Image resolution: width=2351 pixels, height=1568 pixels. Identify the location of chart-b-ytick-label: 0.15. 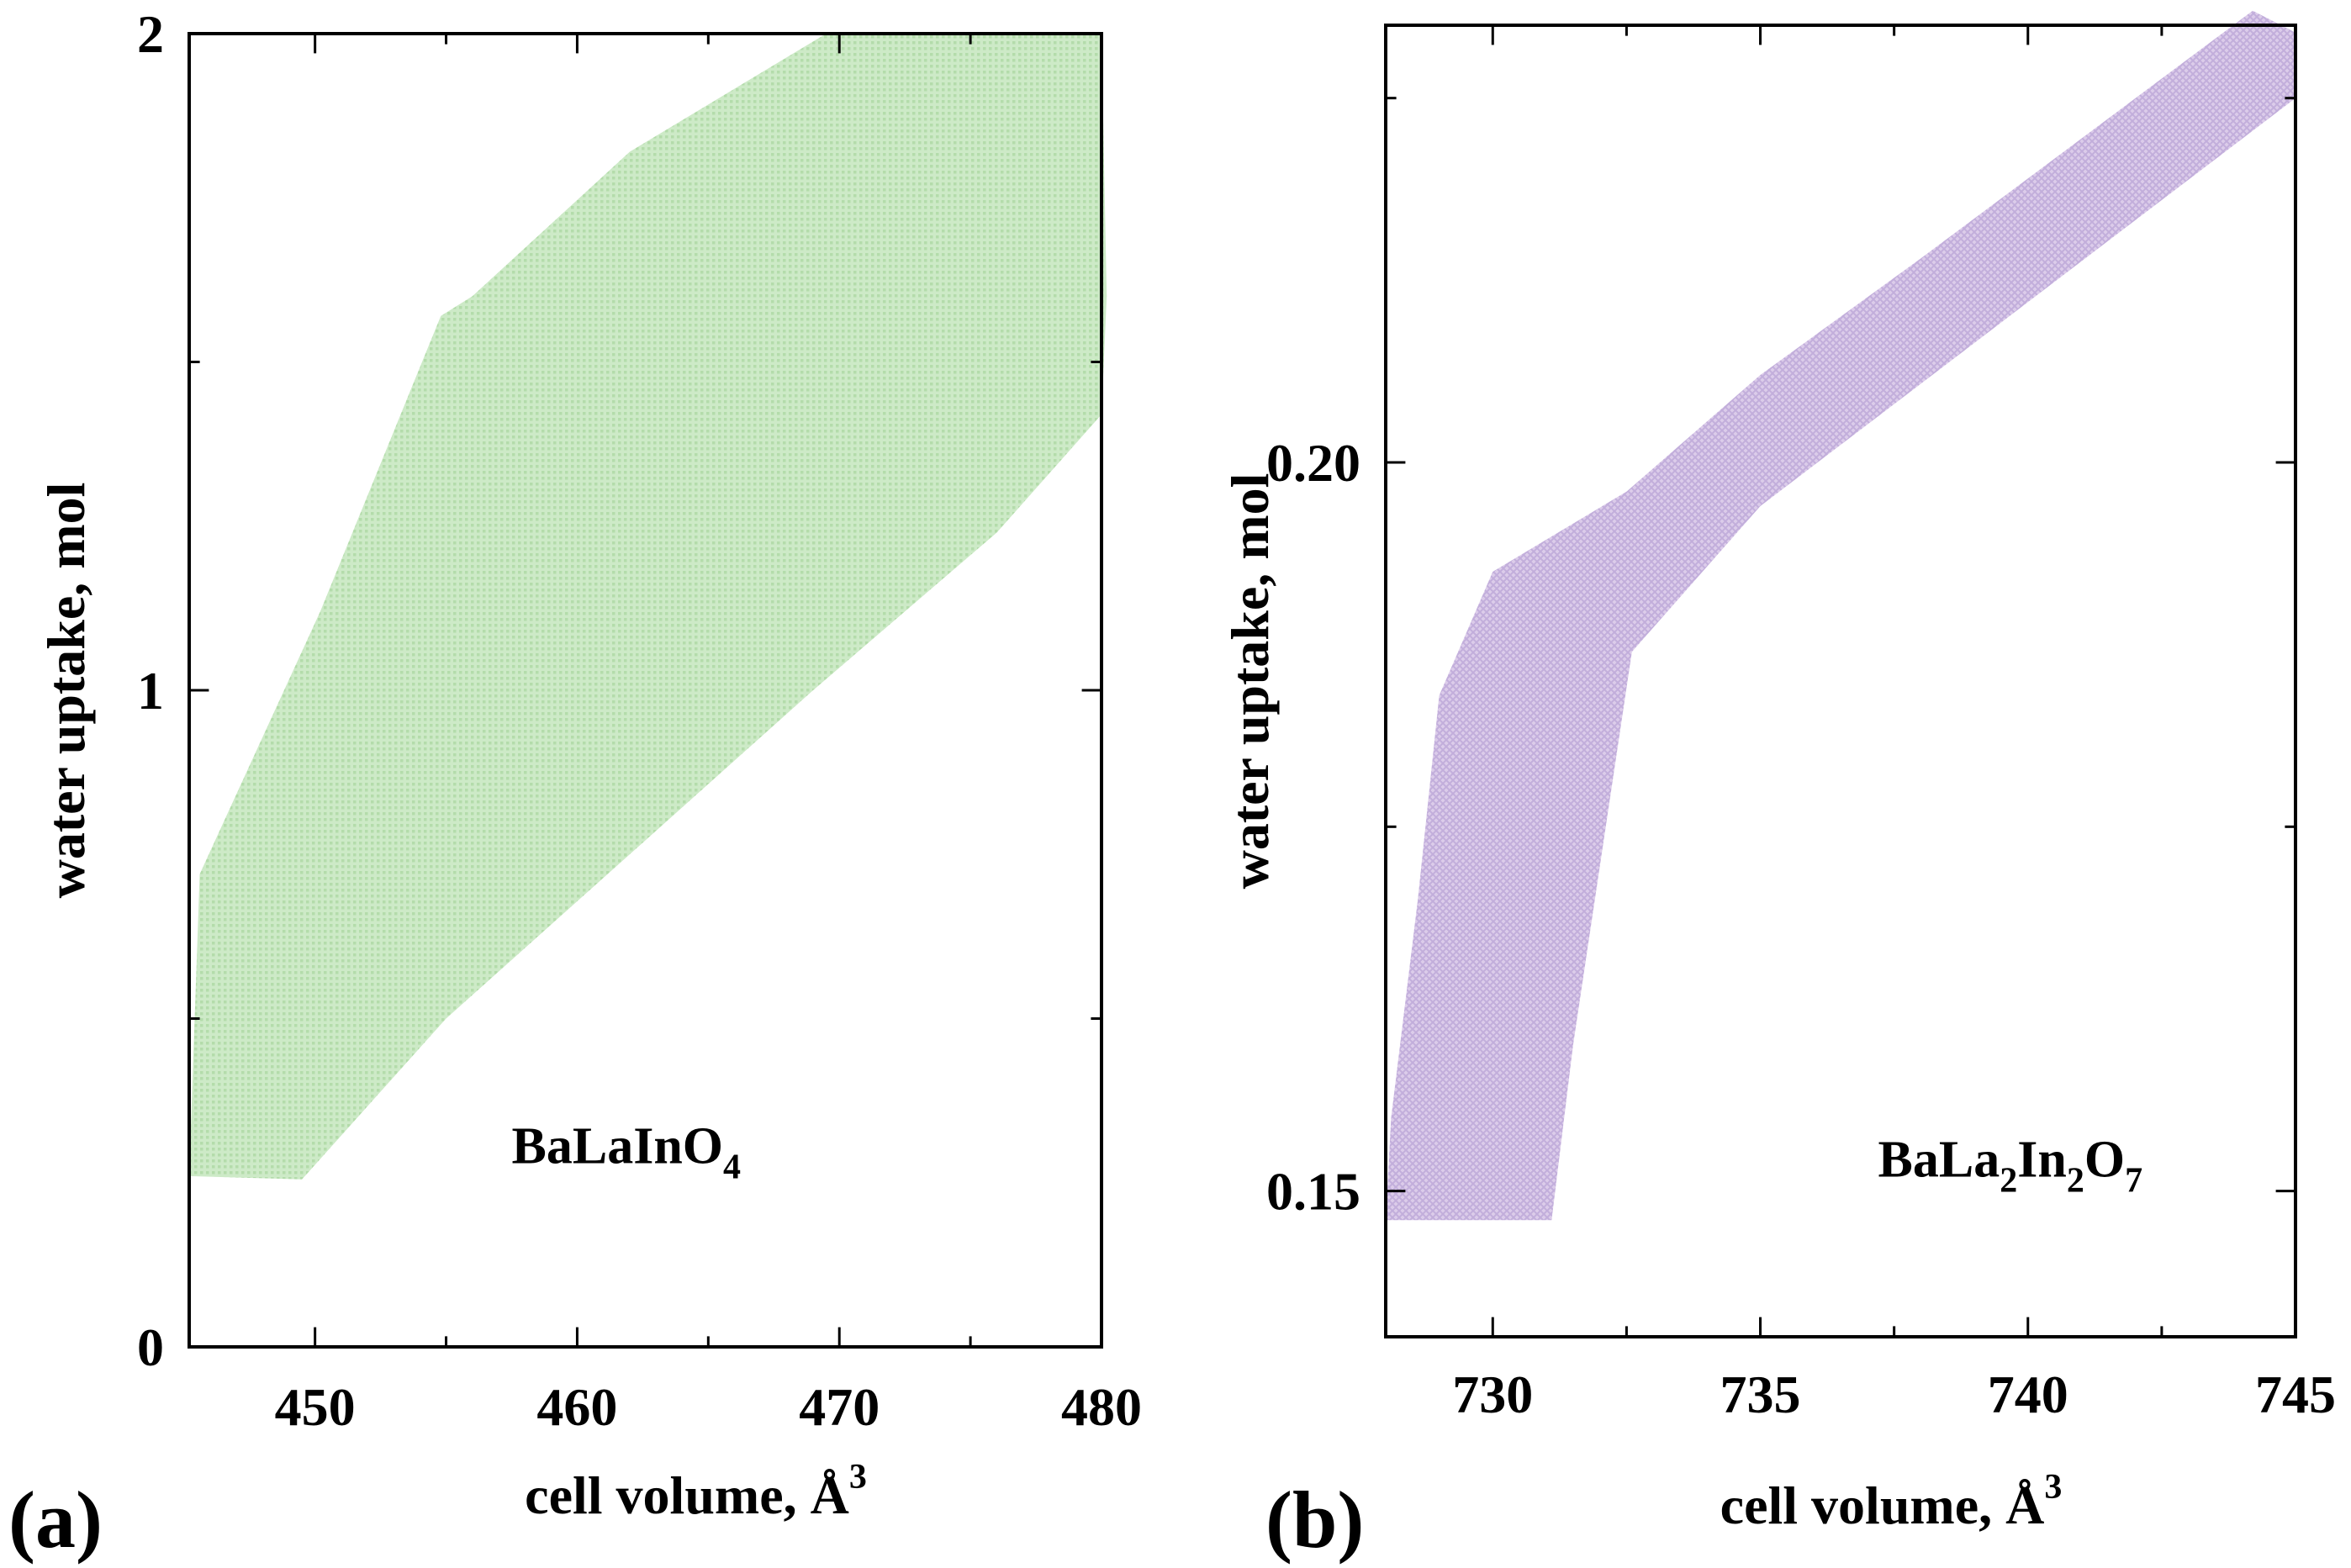
(1313, 1192).